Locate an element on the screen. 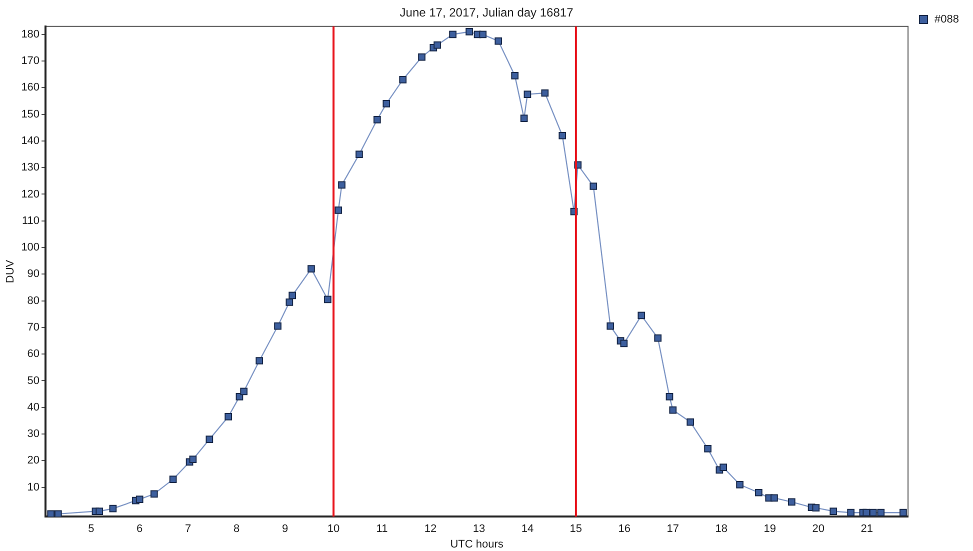  x-tick-label: 15 is located at coordinates (576, 529).